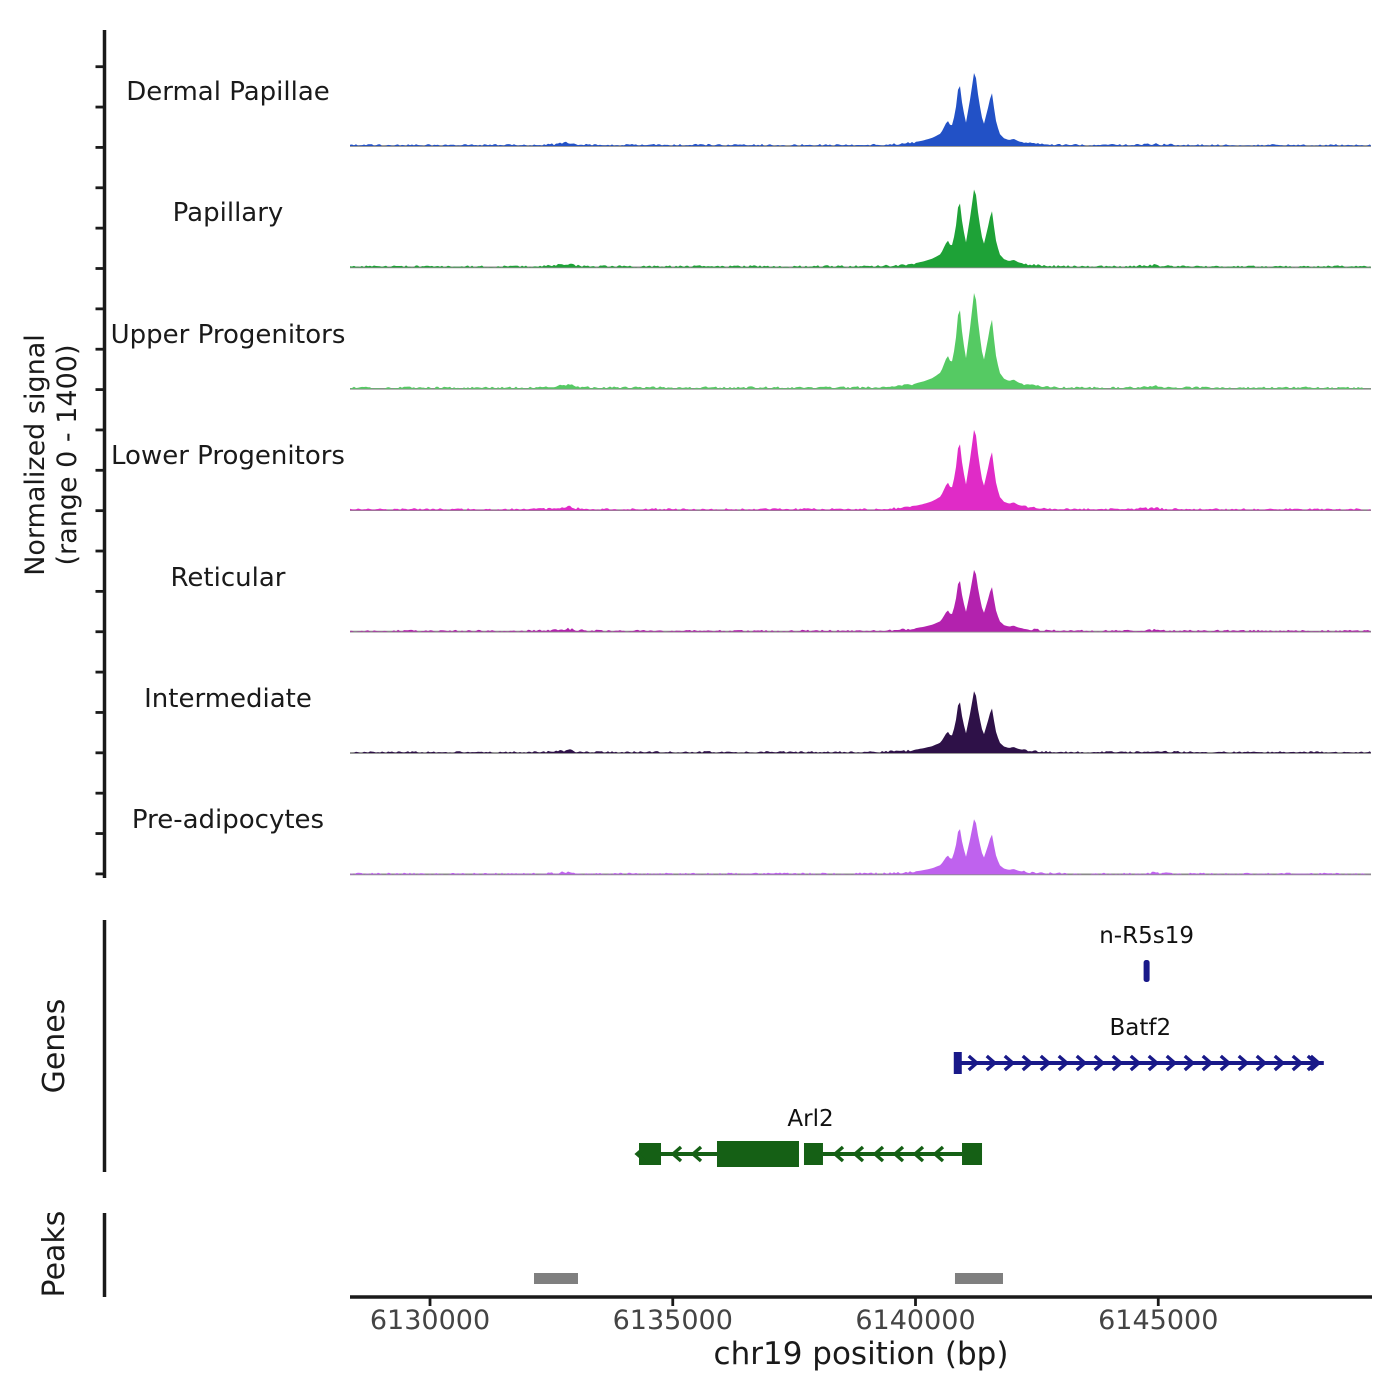 This screenshot has width=1400, height=1400. I want to click on track-label-0: Dermal Papillae, so click(228, 92).